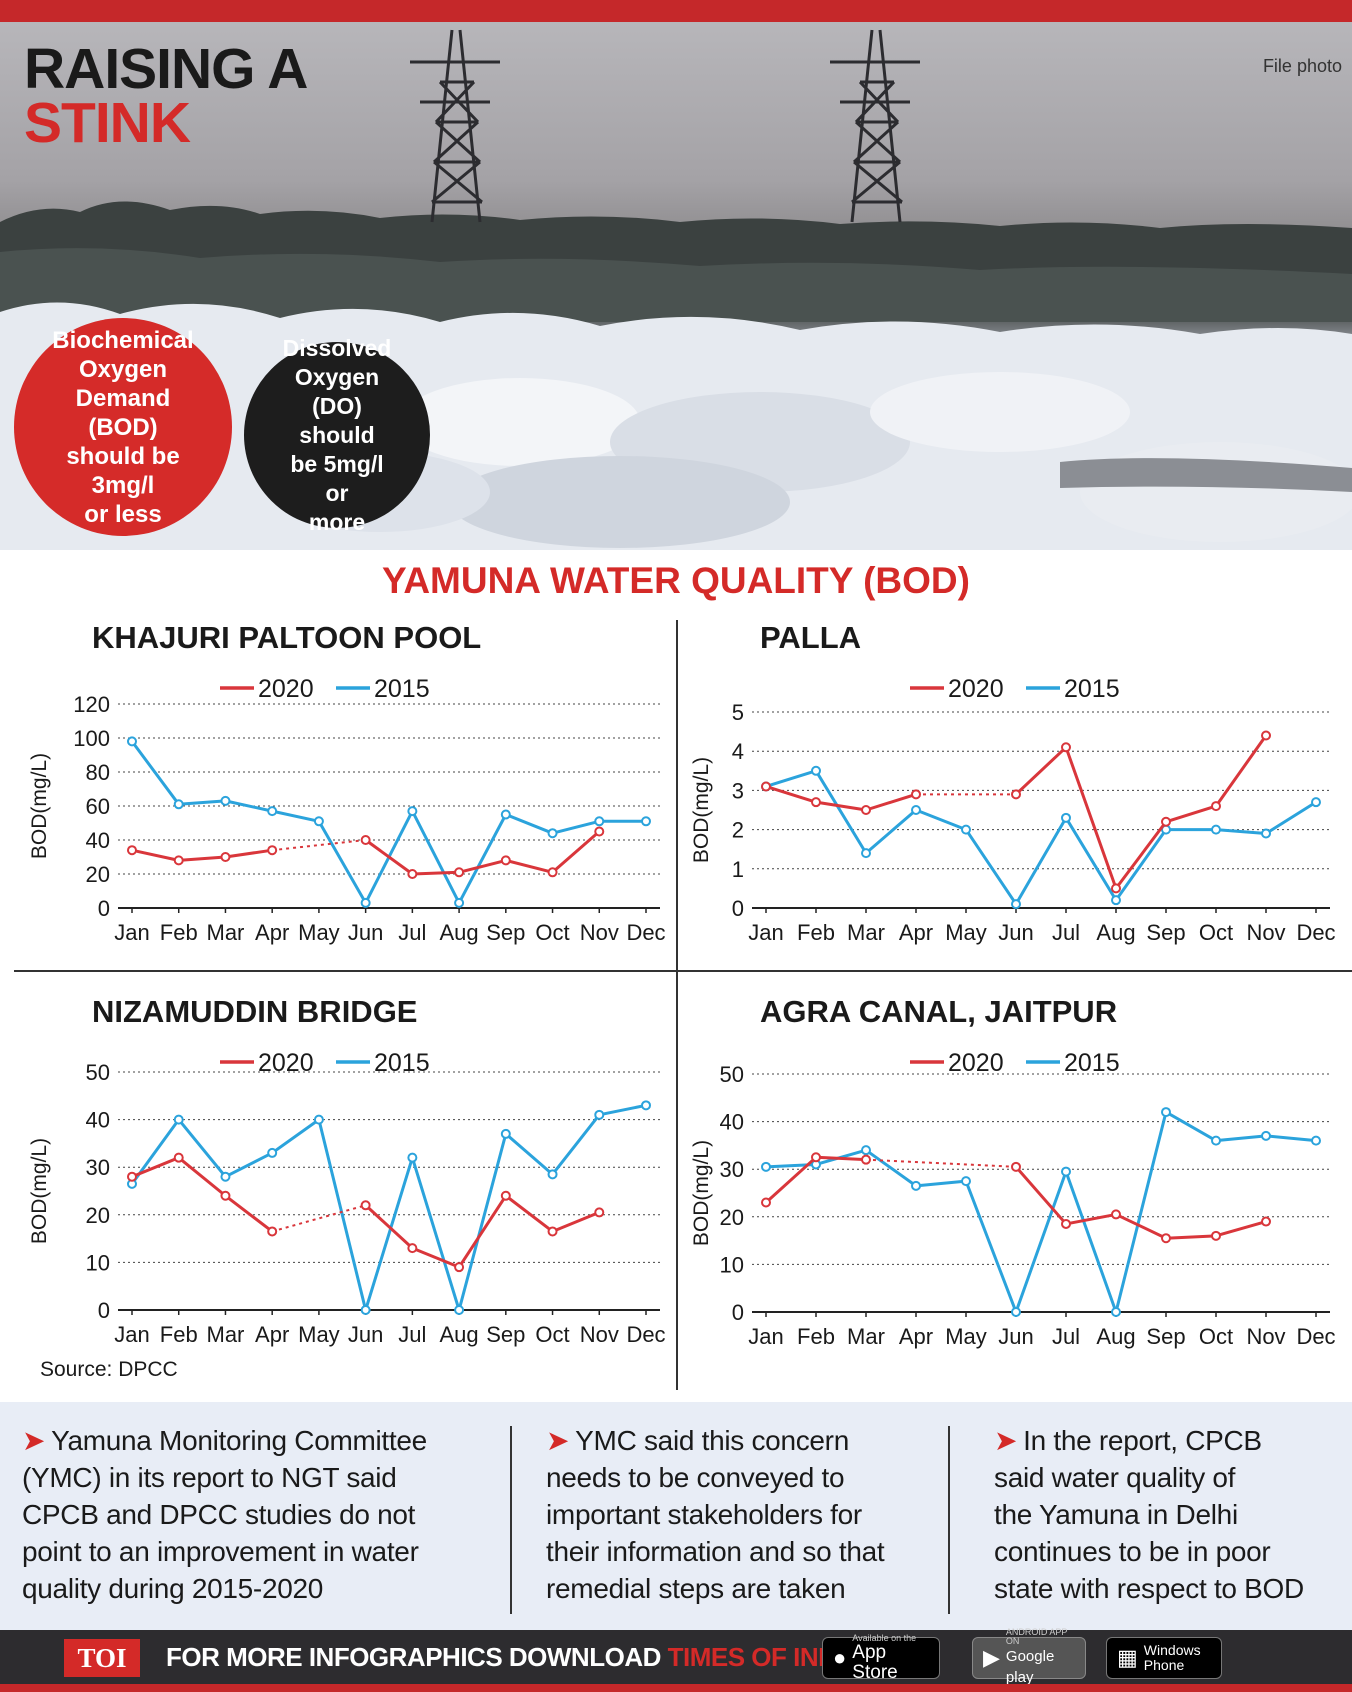  What do you see at coordinates (209, 1477) in the screenshot?
I see `note-line: (YMC) in its report to NGT said` at bounding box center [209, 1477].